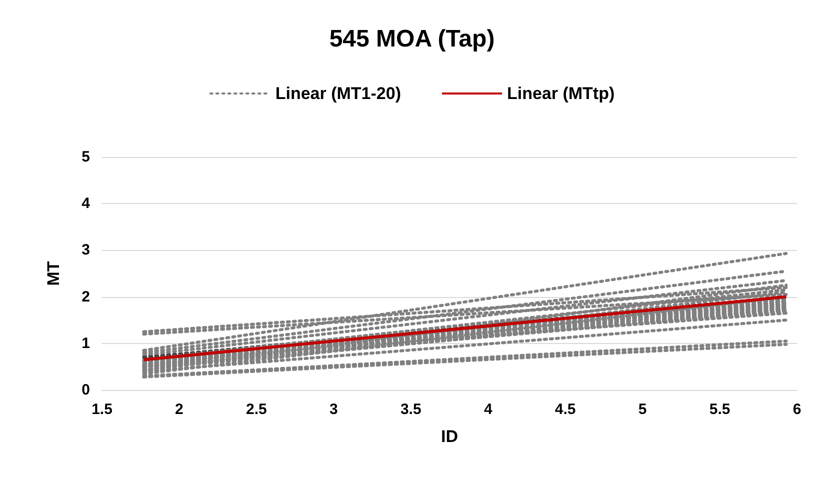 The width and height of the screenshot is (824, 484). What do you see at coordinates (256, 409) in the screenshot?
I see `x-tick-label: 2.5` at bounding box center [256, 409].